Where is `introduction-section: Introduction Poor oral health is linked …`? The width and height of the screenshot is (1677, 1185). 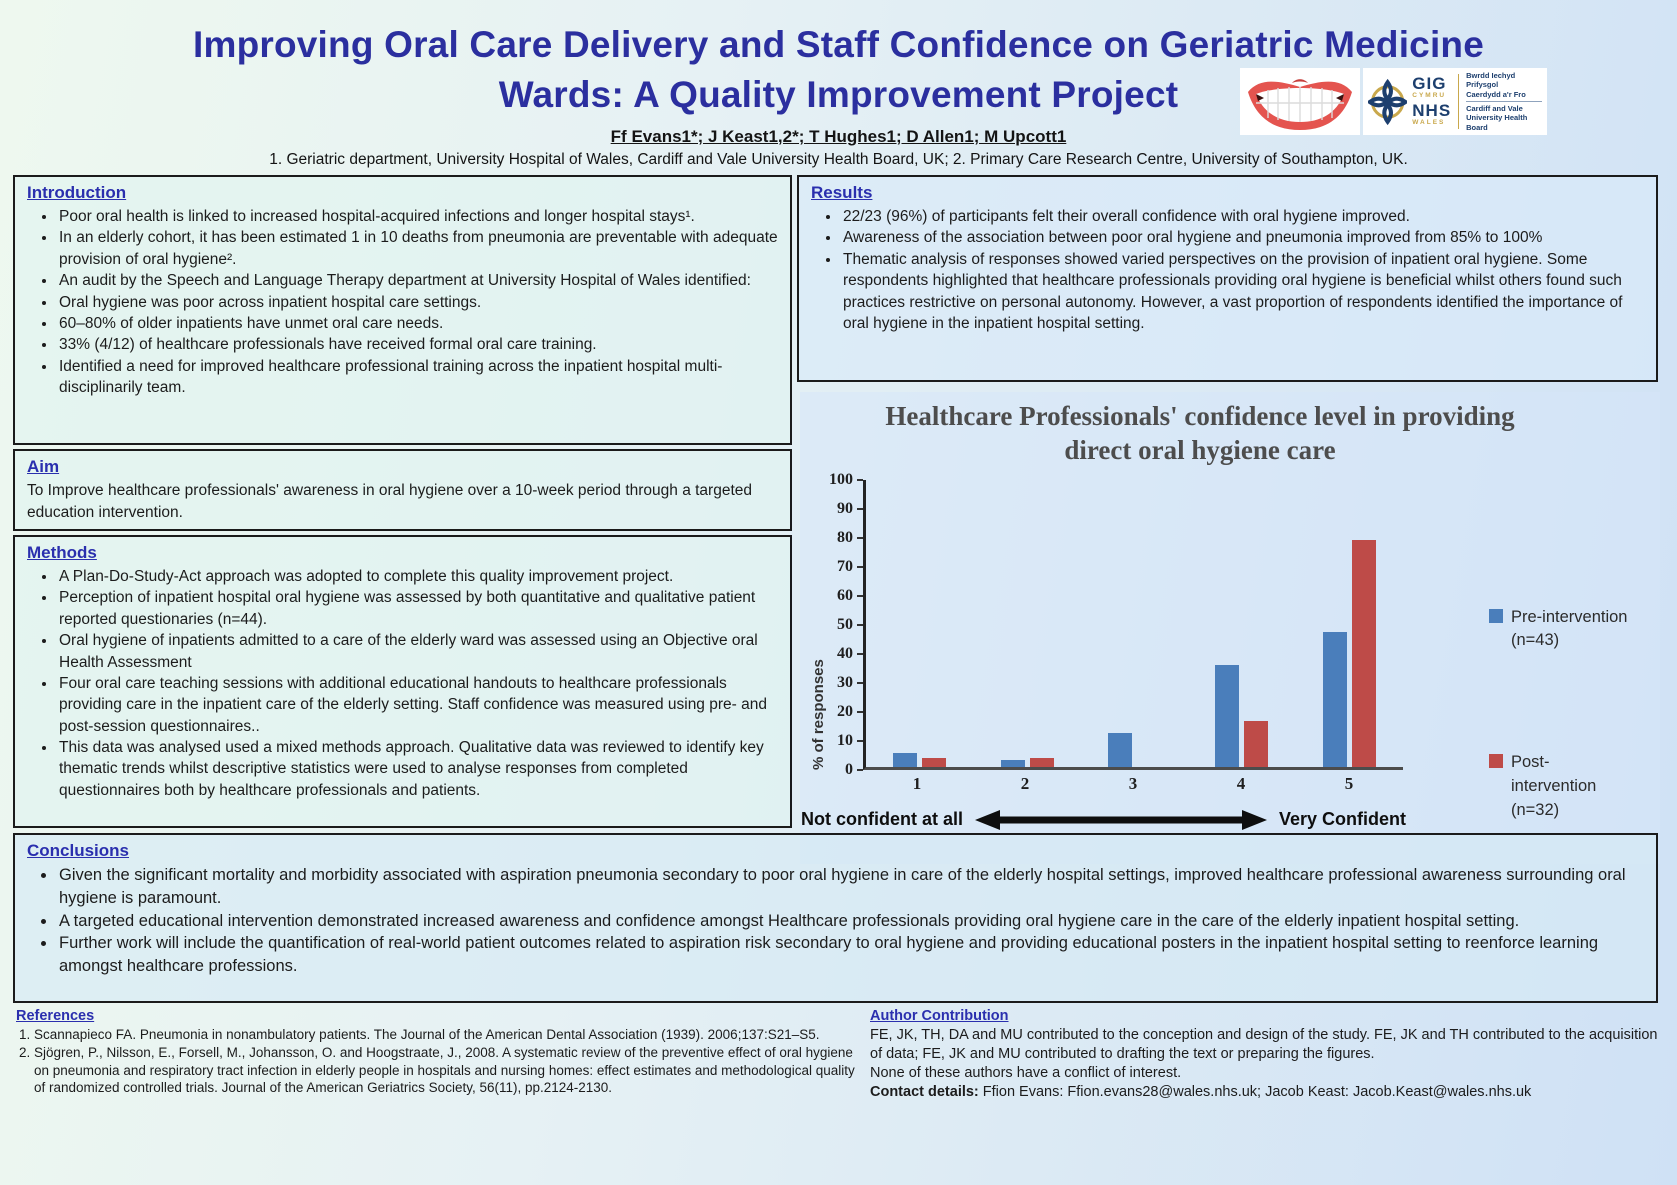 introduction-section: Introduction Poor oral health is linked … is located at coordinates (402, 310).